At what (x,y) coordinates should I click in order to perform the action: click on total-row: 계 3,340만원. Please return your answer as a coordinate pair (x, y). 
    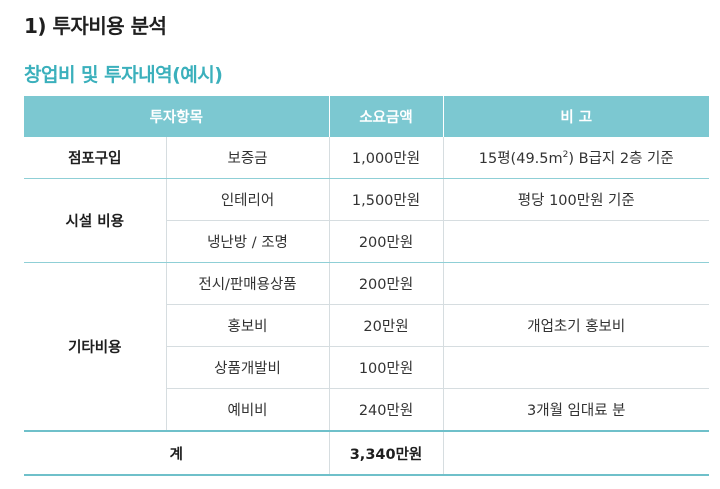
    Looking at the image, I should click on (366, 453).